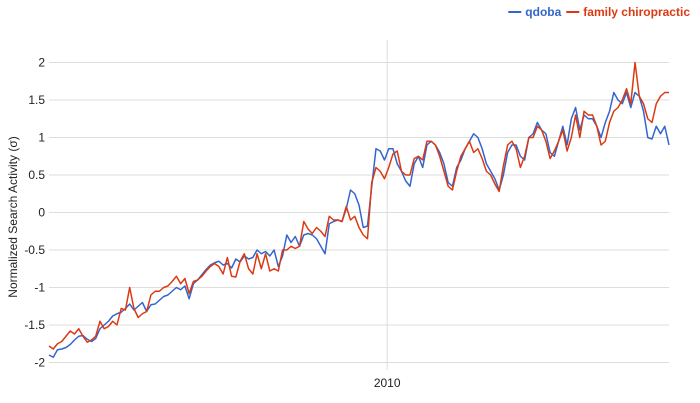 The width and height of the screenshot is (700, 403). What do you see at coordinates (41, 63) in the screenshot?
I see `y-tick-label: 2` at bounding box center [41, 63].